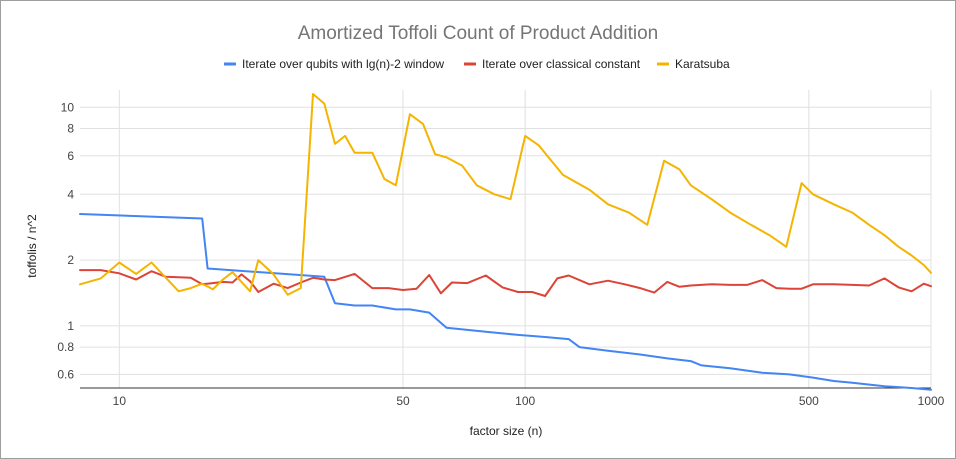  What do you see at coordinates (70, 128) in the screenshot?
I see `y-tick-label: 8` at bounding box center [70, 128].